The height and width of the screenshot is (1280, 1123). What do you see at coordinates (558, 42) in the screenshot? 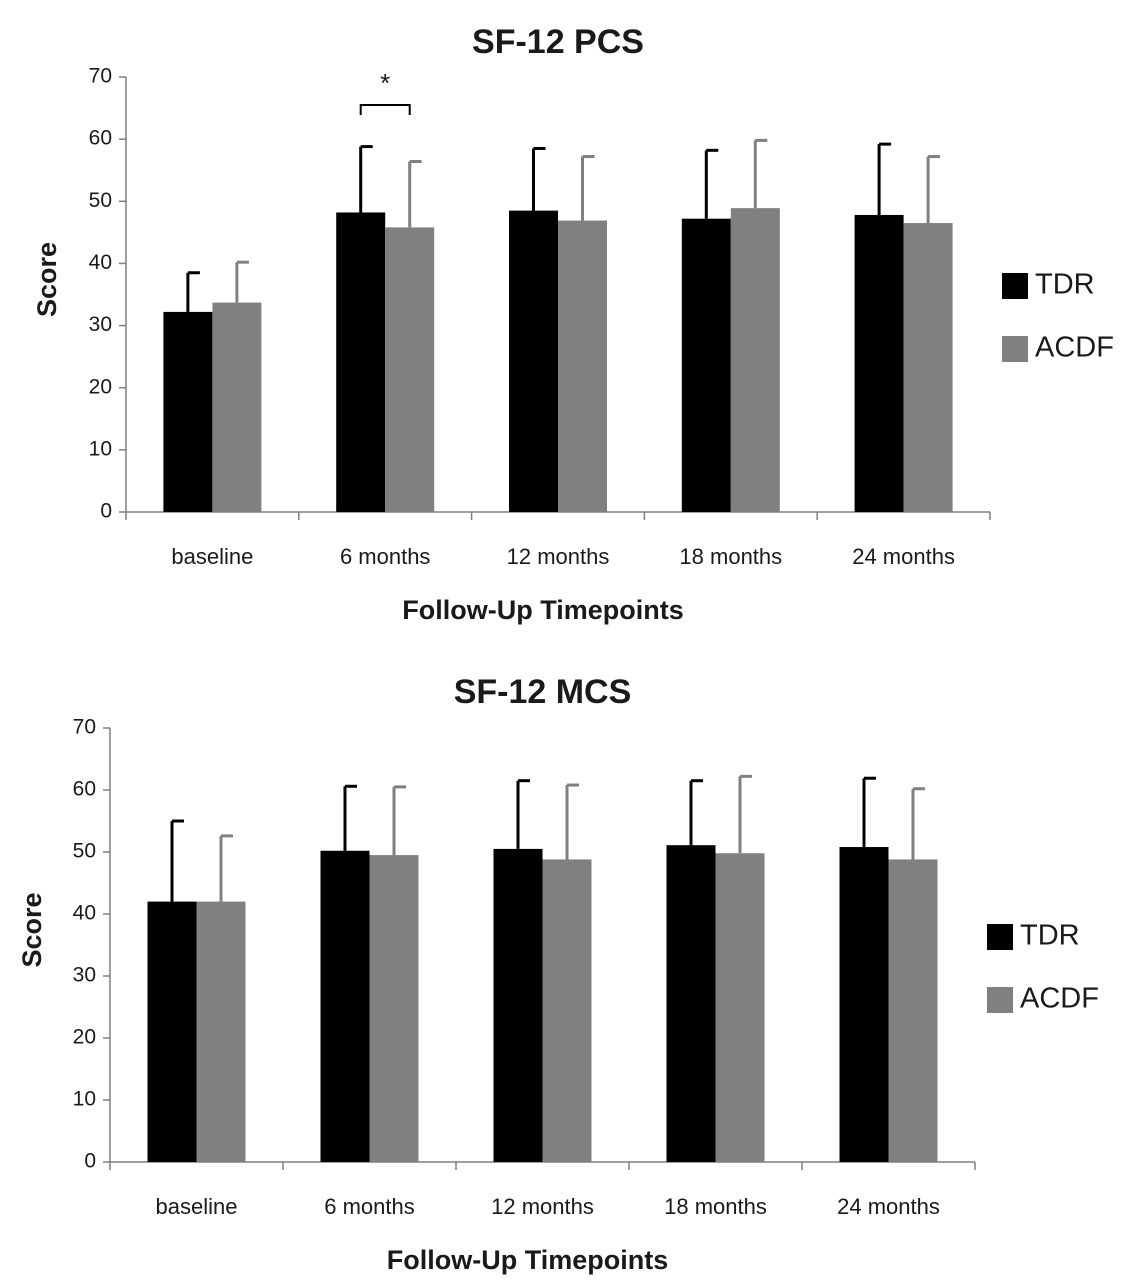
I see `chart-title: SF-12 PCS` at bounding box center [558, 42].